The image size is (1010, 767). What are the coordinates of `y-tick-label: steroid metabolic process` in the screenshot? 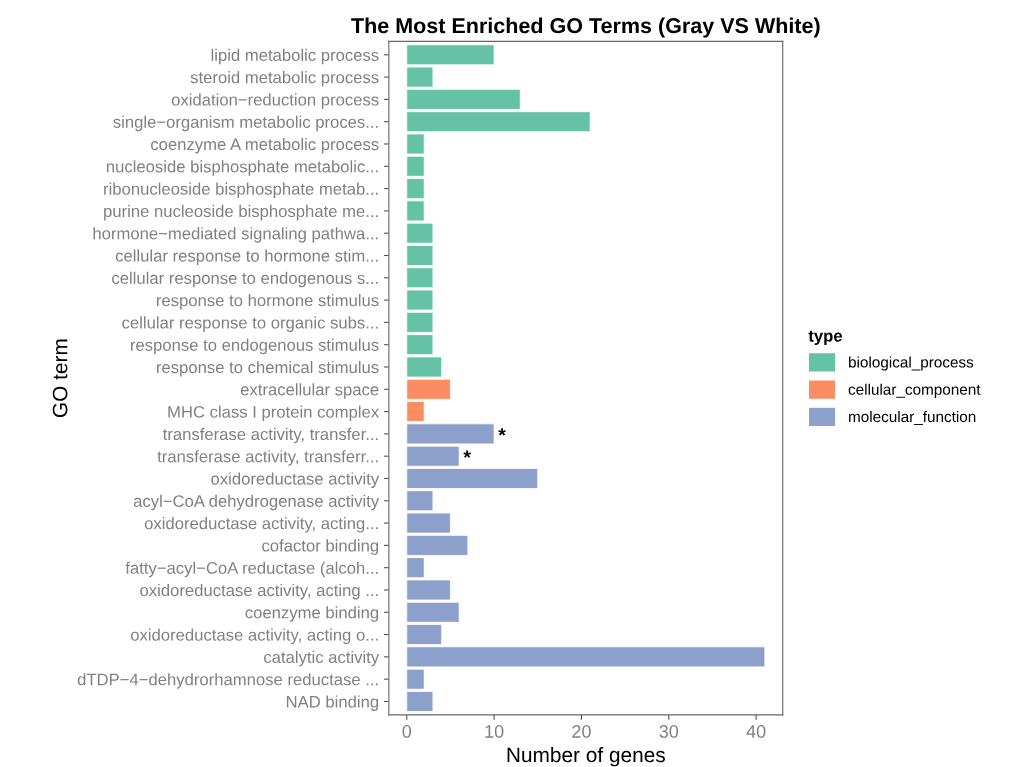 It's located at (284, 79).